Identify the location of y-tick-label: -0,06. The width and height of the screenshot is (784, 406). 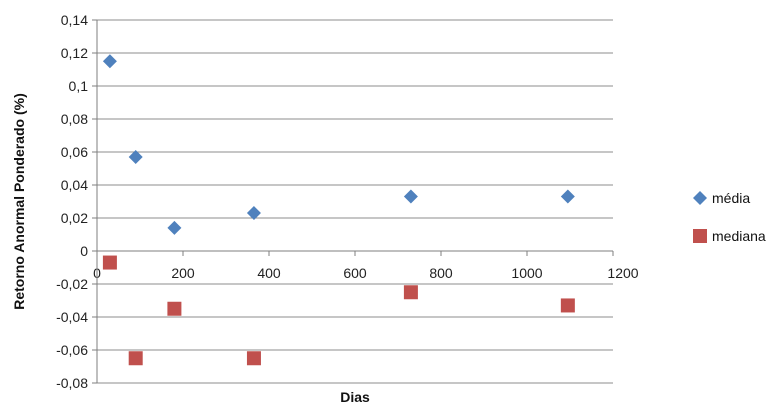
(72, 350).